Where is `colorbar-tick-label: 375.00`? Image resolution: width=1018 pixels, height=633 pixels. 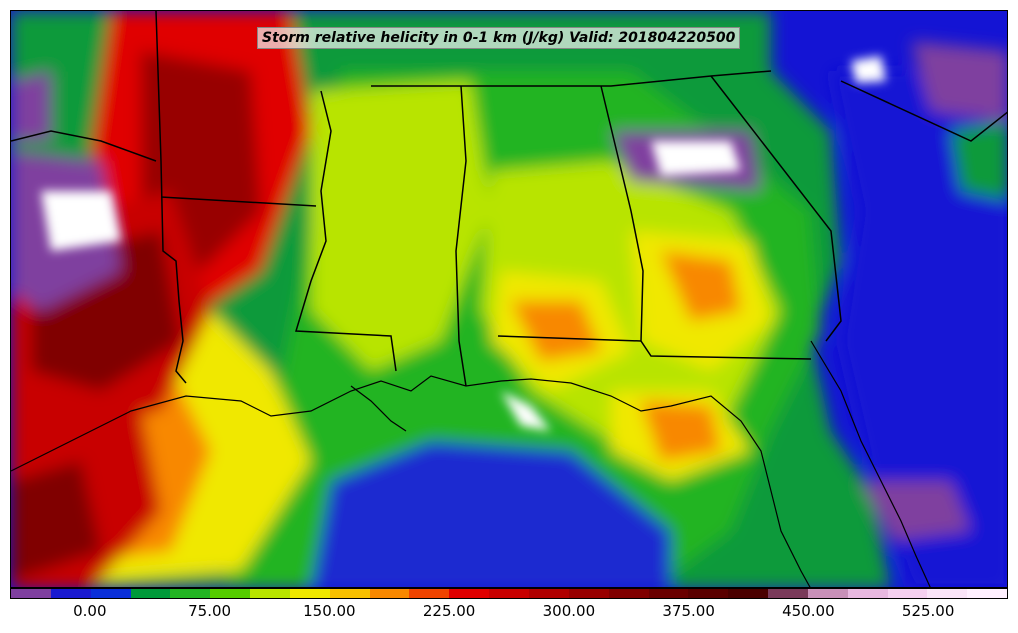 colorbar-tick-label: 375.00 is located at coordinates (688, 611).